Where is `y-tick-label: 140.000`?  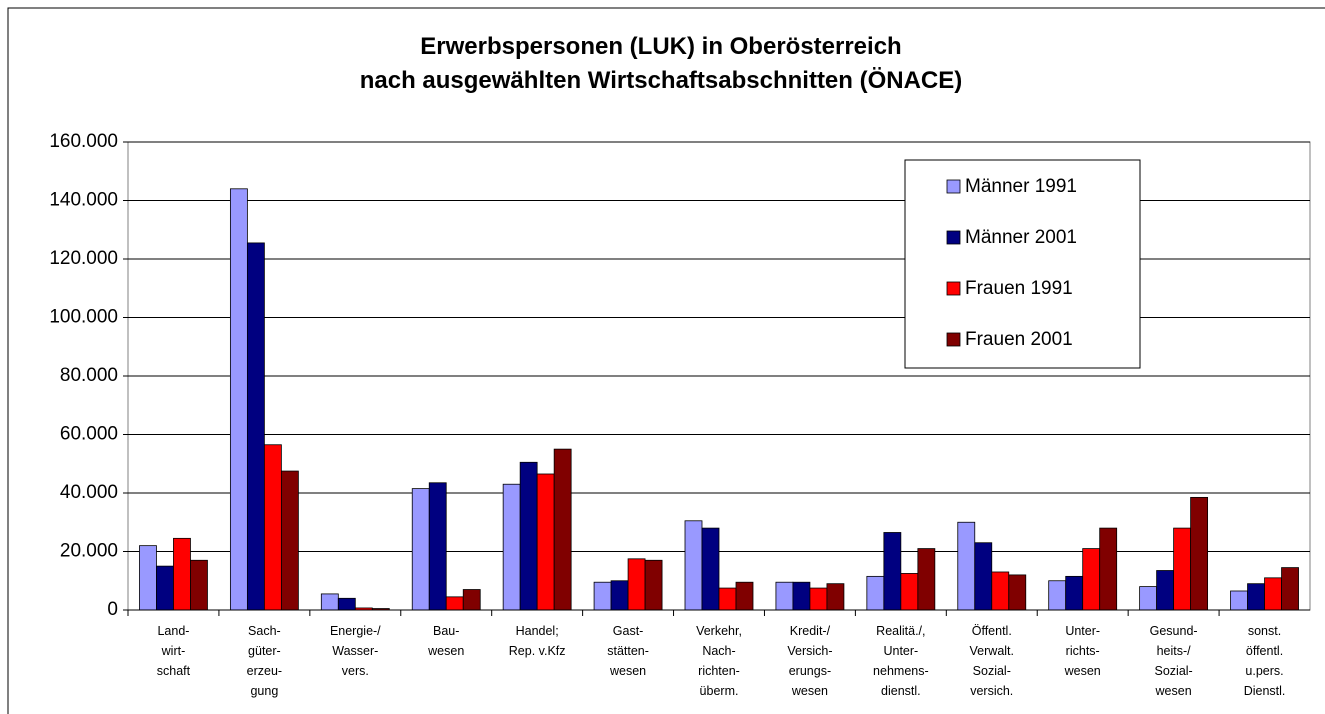
y-tick-label: 140.000 is located at coordinates (83, 200).